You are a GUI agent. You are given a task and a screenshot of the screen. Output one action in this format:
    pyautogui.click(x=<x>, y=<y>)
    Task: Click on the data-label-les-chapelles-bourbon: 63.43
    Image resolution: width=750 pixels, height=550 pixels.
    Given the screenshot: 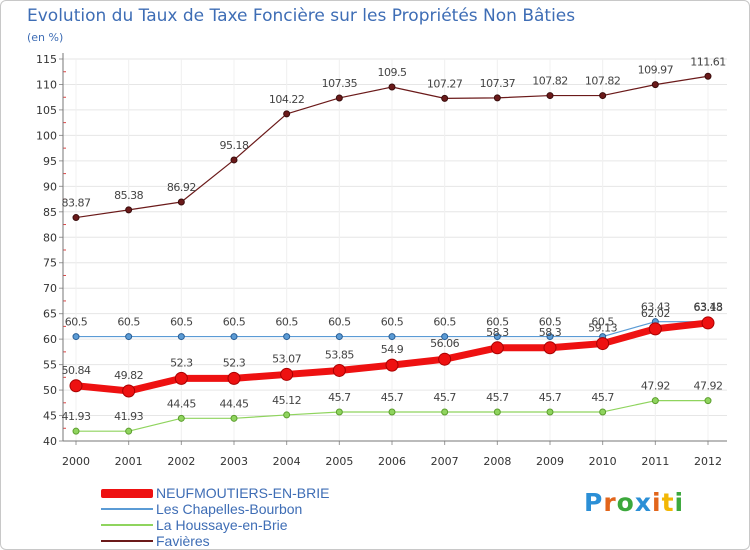 What is the action you would take?
    pyautogui.click(x=708, y=307)
    